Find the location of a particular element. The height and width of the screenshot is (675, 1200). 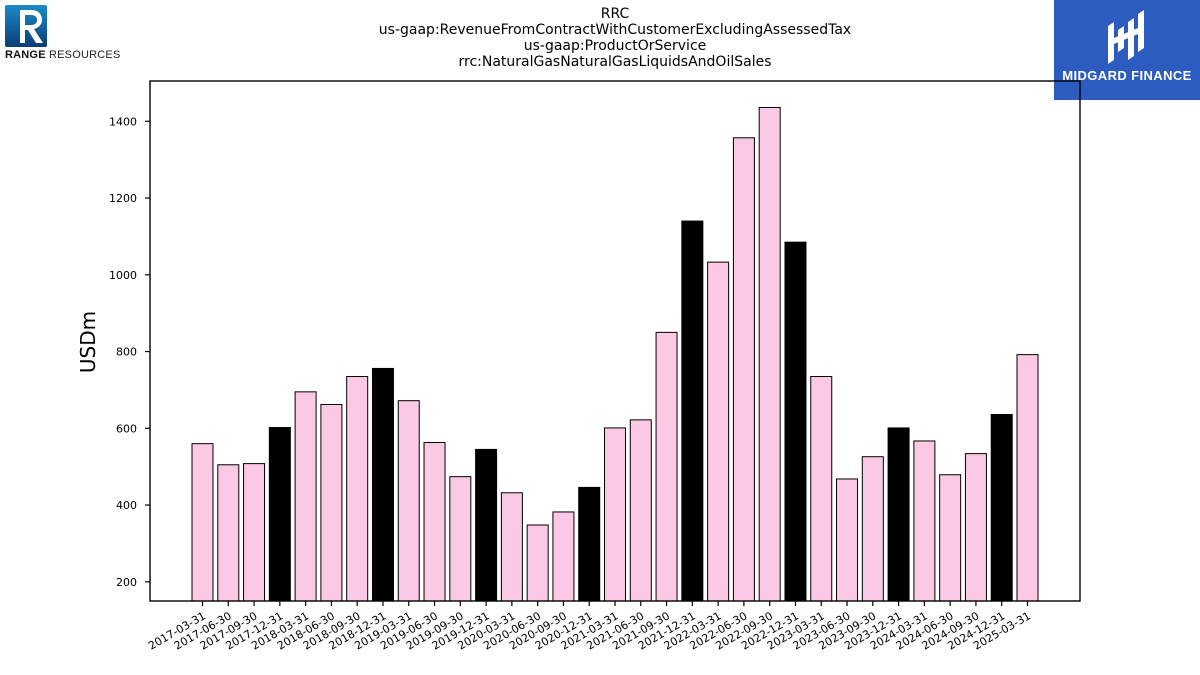

y-tick-label-400: 400 is located at coordinates (126, 505).